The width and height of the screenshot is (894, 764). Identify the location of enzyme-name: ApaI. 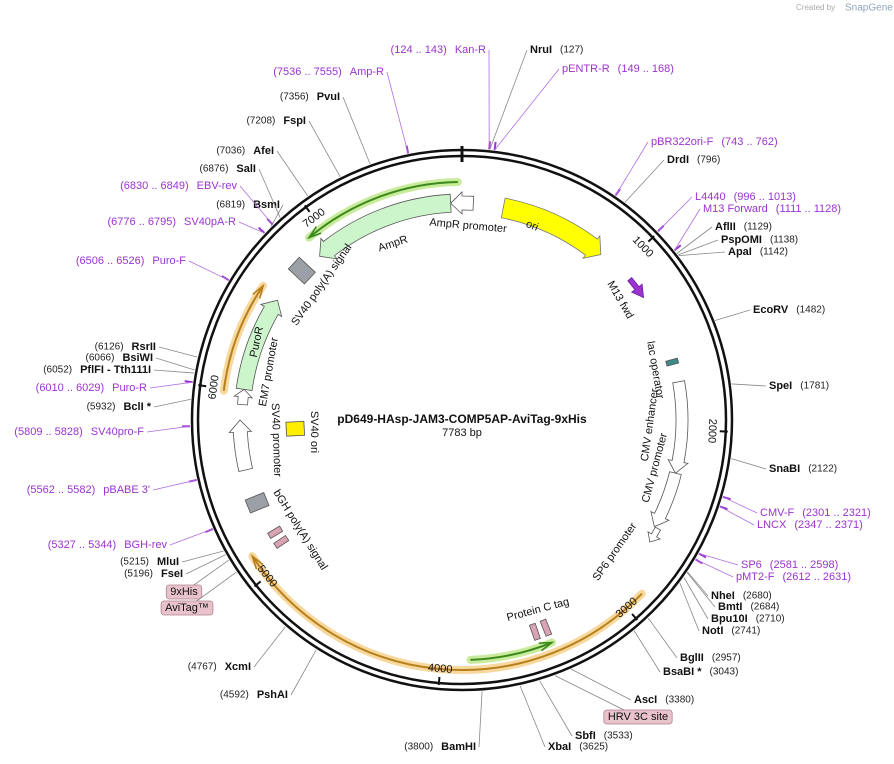
(740, 252).